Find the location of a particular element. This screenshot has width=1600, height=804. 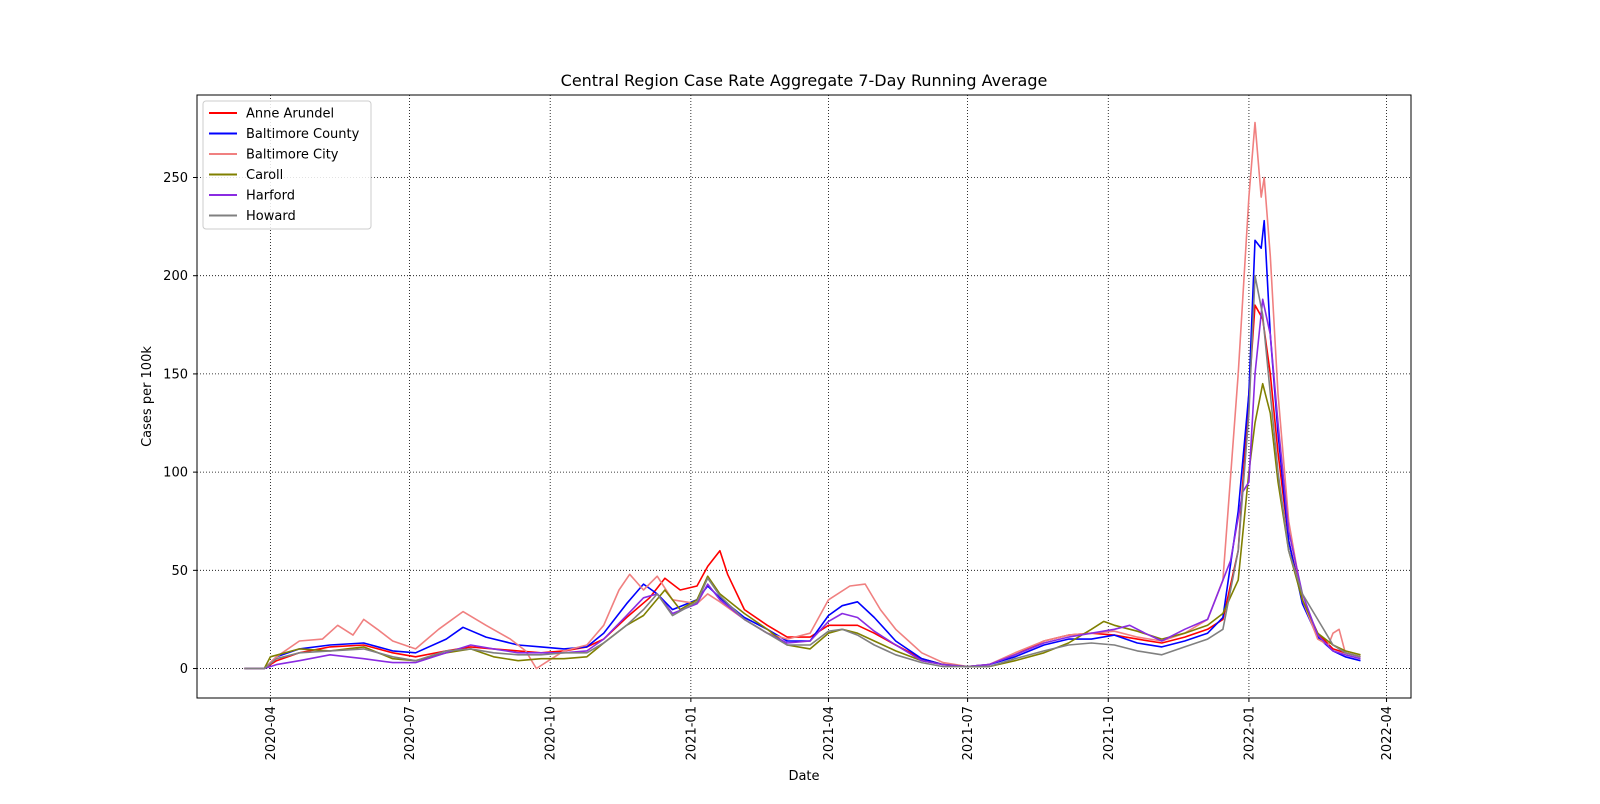

legend-box is located at coordinates (287, 165).